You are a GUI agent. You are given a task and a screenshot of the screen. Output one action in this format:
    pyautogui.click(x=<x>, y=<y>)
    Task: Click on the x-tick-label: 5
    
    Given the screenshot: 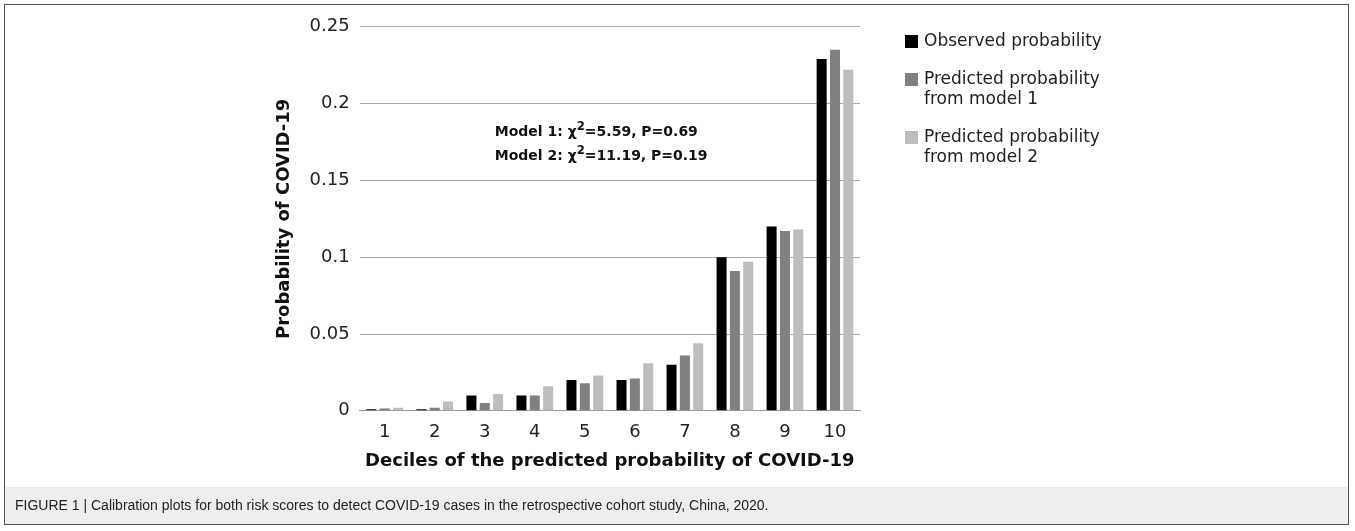 What is the action you would take?
    pyautogui.click(x=585, y=431)
    